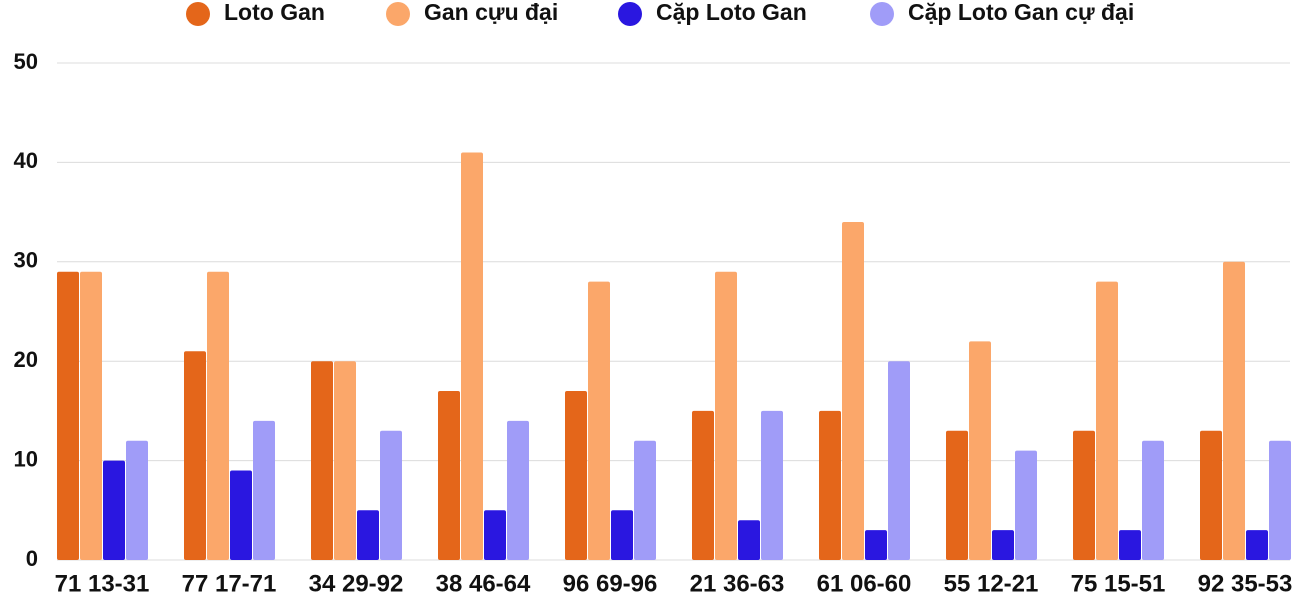 This screenshot has height=600, width=1300. I want to click on y-tick-label: 50, so click(26, 61).